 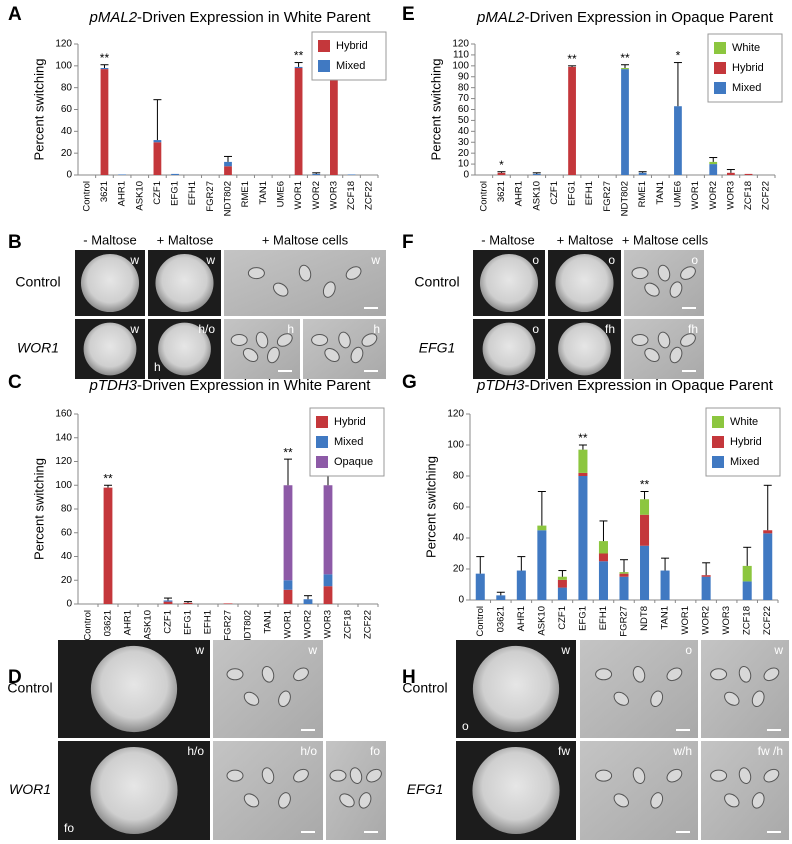 I want to click on x-tick-label: FGR27, so click(x=624, y=621).